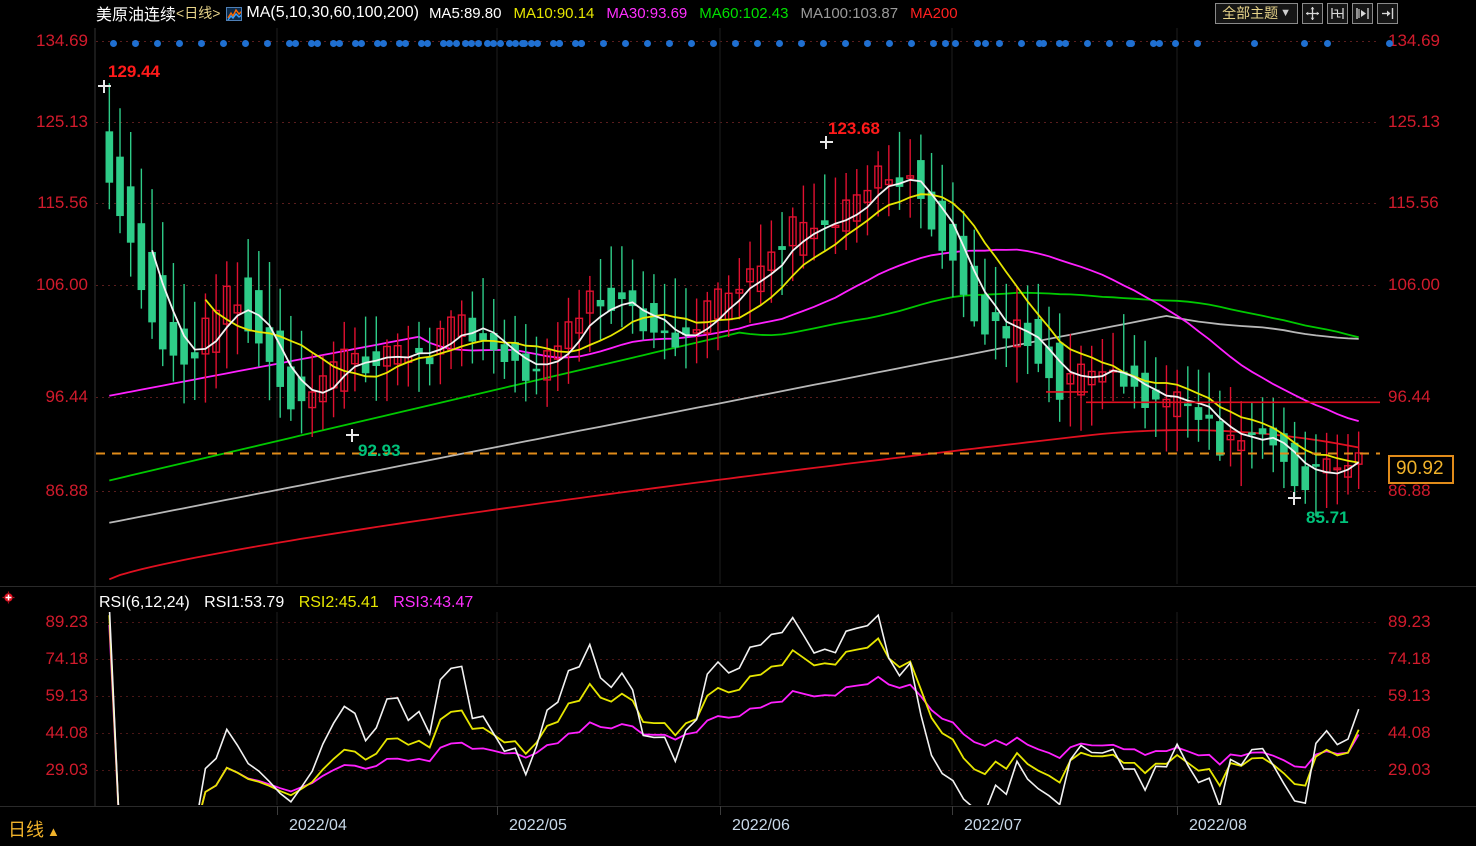 Image resolution: width=1476 pixels, height=846 pixels. I want to click on ma5-value: MA5:89.80, so click(465, 13).